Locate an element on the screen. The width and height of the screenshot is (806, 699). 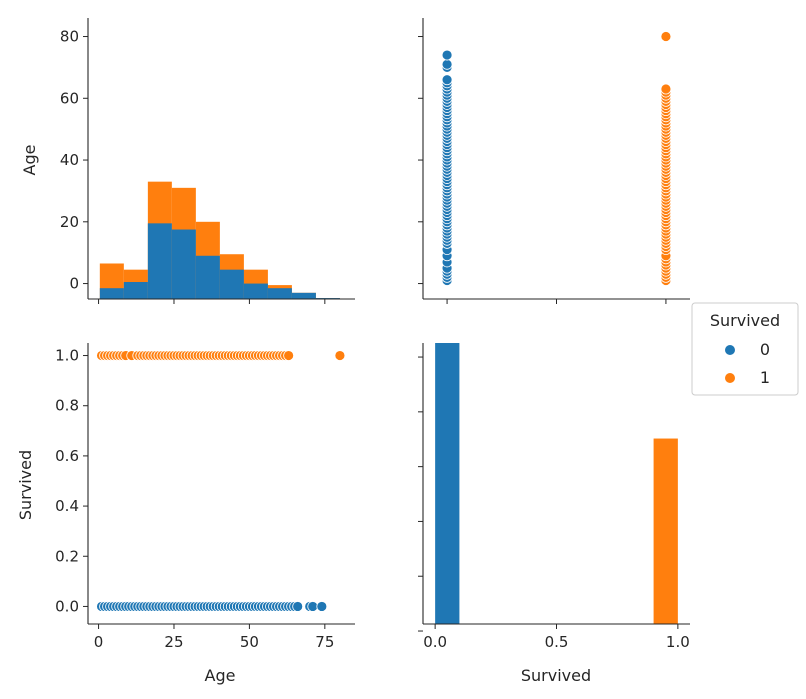
ylabel-survived: Survived is located at coordinates (25, 485).